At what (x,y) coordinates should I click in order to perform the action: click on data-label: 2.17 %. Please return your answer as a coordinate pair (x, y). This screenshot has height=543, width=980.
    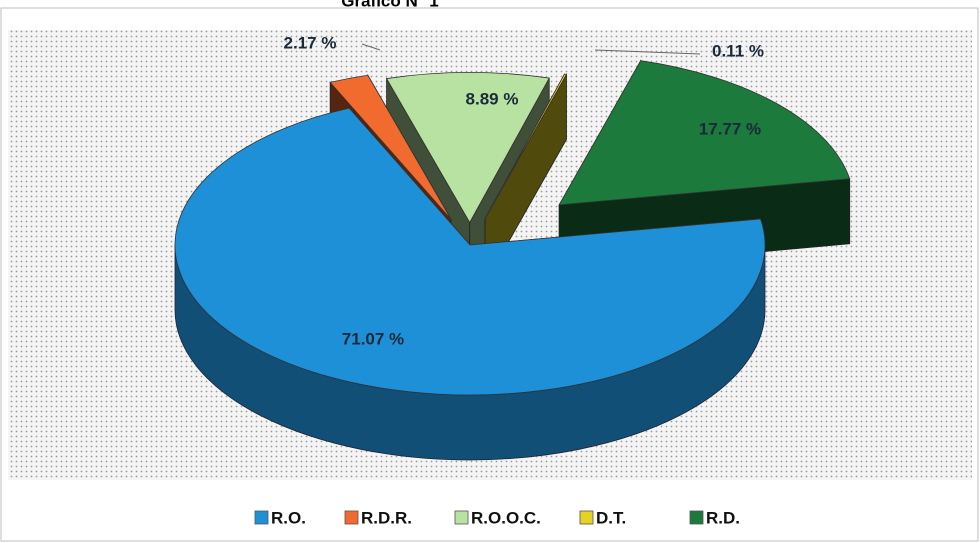
    Looking at the image, I should click on (310, 42).